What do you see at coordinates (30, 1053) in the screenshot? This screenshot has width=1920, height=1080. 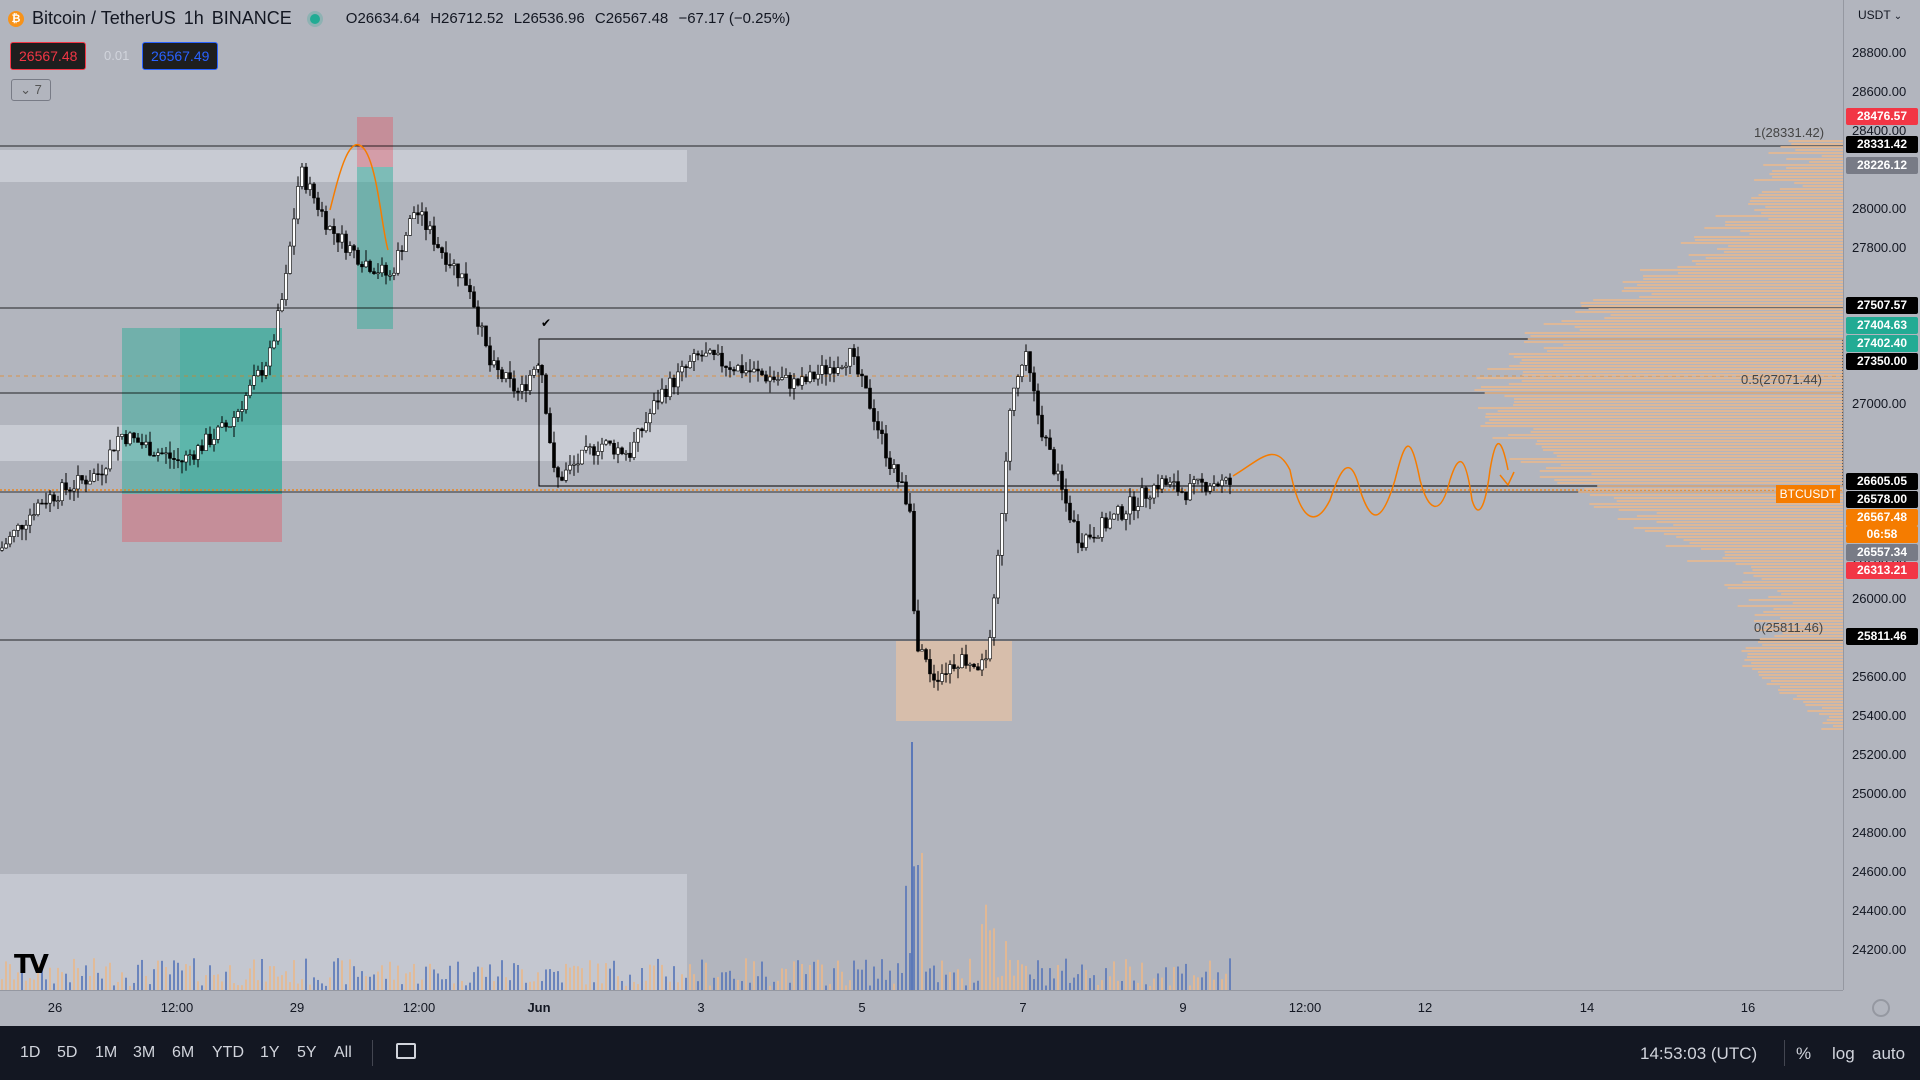 I see `timeframe-button: 1D` at bounding box center [30, 1053].